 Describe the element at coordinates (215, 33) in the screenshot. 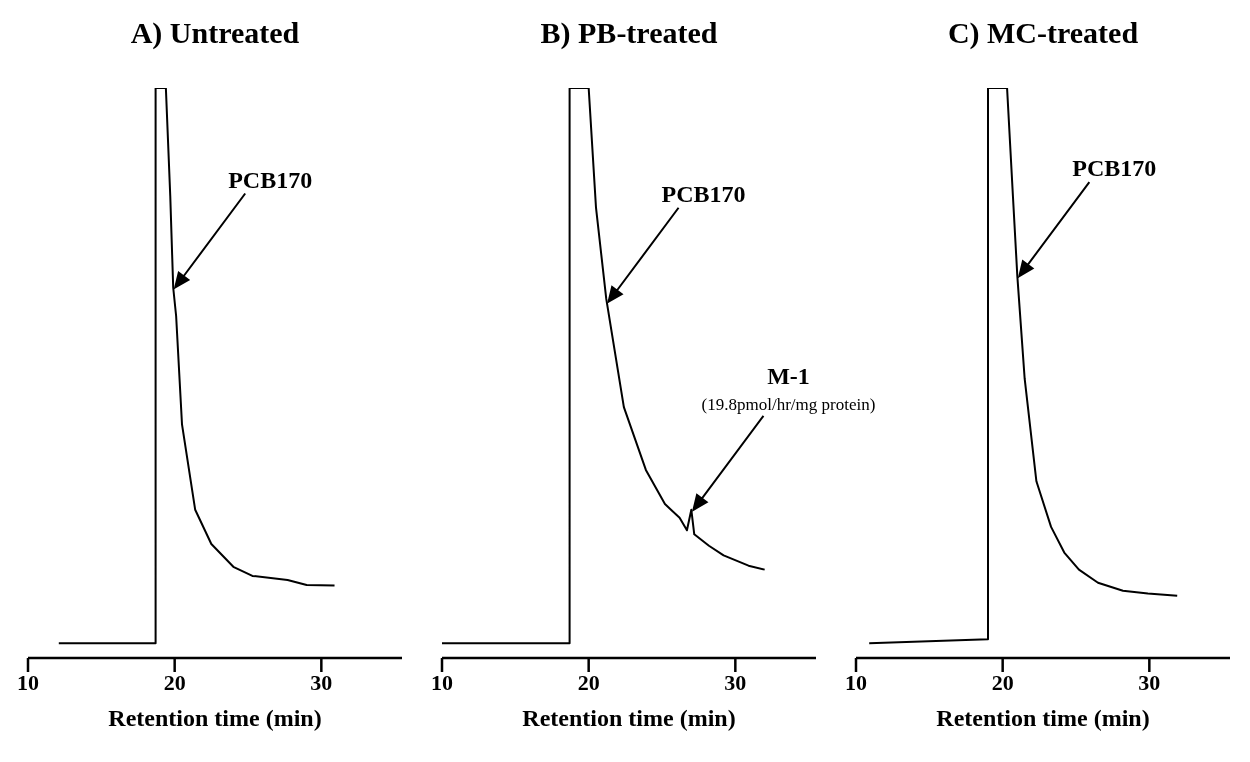

I see `chart-title: A) Untreated` at that location.